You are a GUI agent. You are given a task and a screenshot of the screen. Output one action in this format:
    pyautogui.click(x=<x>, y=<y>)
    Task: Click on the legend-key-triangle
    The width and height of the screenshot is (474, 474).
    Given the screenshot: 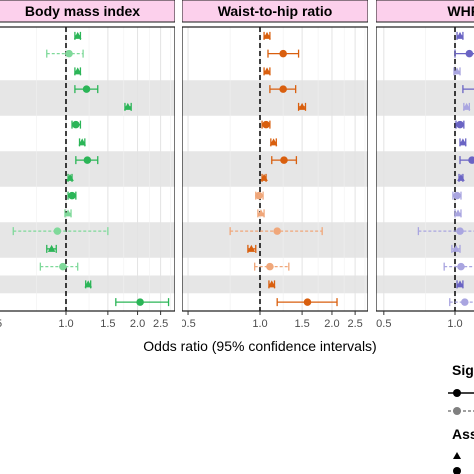 What is the action you would take?
    pyautogui.click(x=457, y=455)
    